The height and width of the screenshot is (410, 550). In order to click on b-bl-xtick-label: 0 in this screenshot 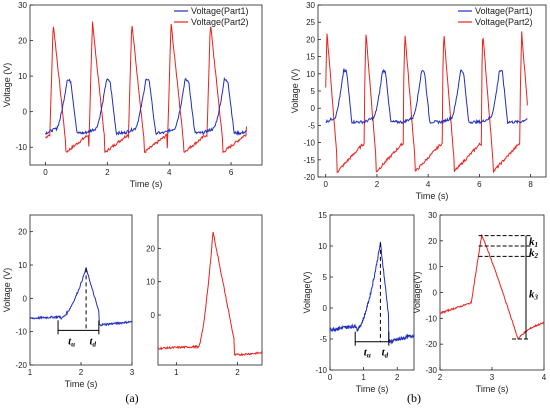, I will do `click(330, 377)`.